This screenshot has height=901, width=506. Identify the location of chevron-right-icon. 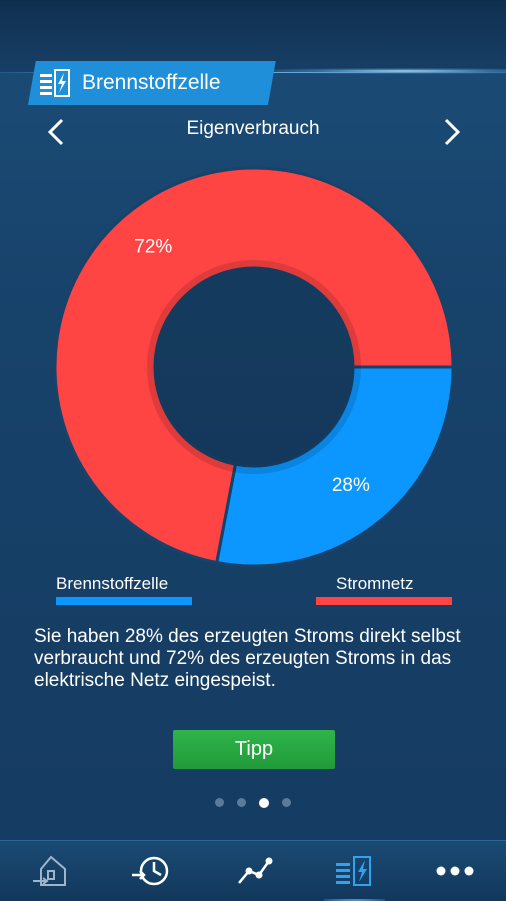
(452, 132).